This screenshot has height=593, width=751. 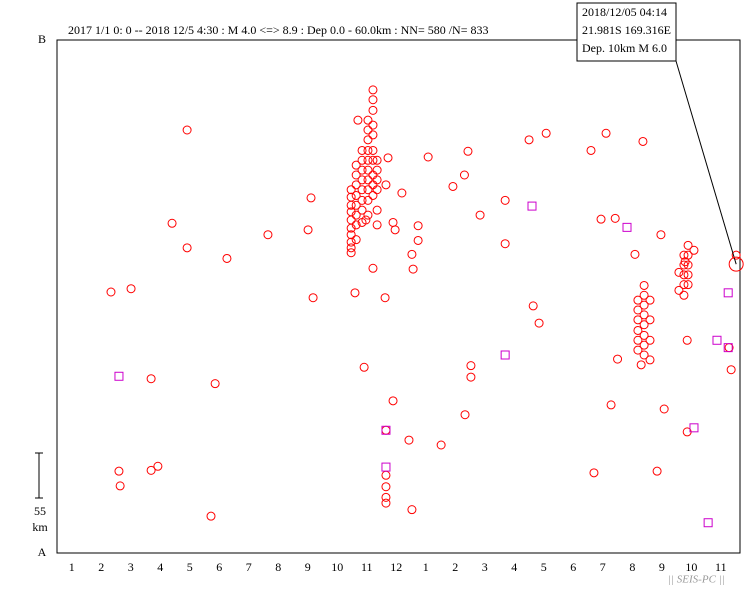 I want to click on x-tick-label: 4, so click(x=514, y=567).